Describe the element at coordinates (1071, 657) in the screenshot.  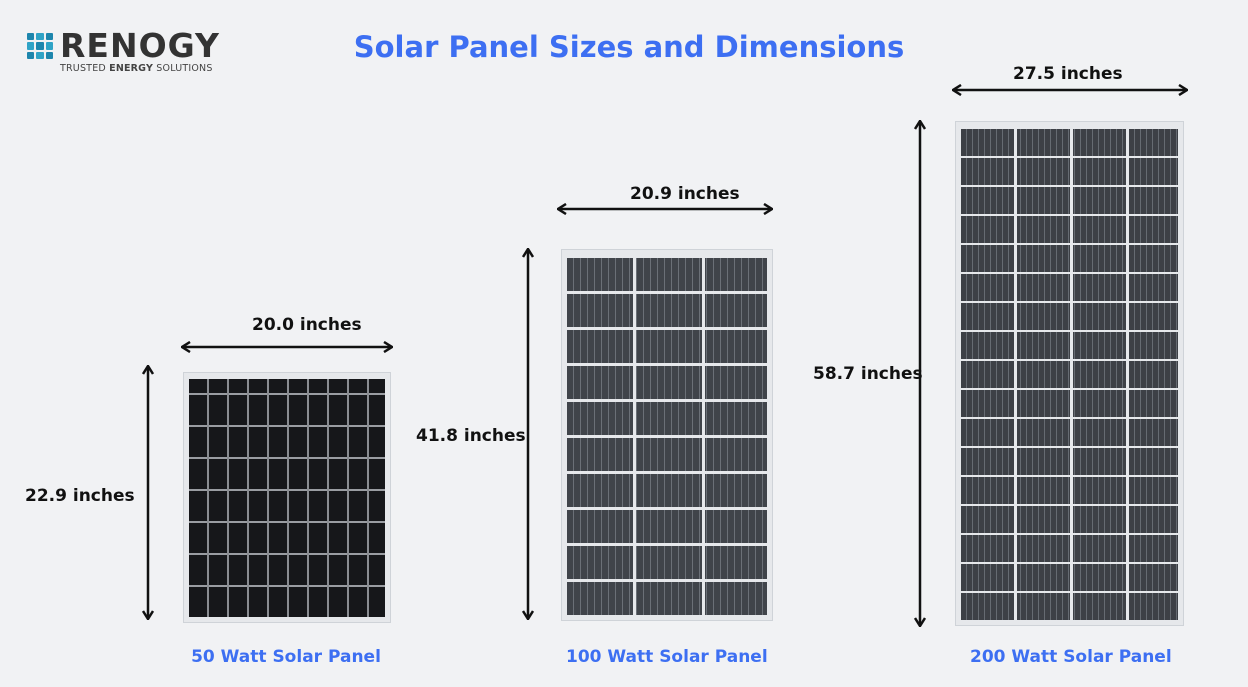
I see `caption-200w: 200 Watt Solar Panel` at that location.